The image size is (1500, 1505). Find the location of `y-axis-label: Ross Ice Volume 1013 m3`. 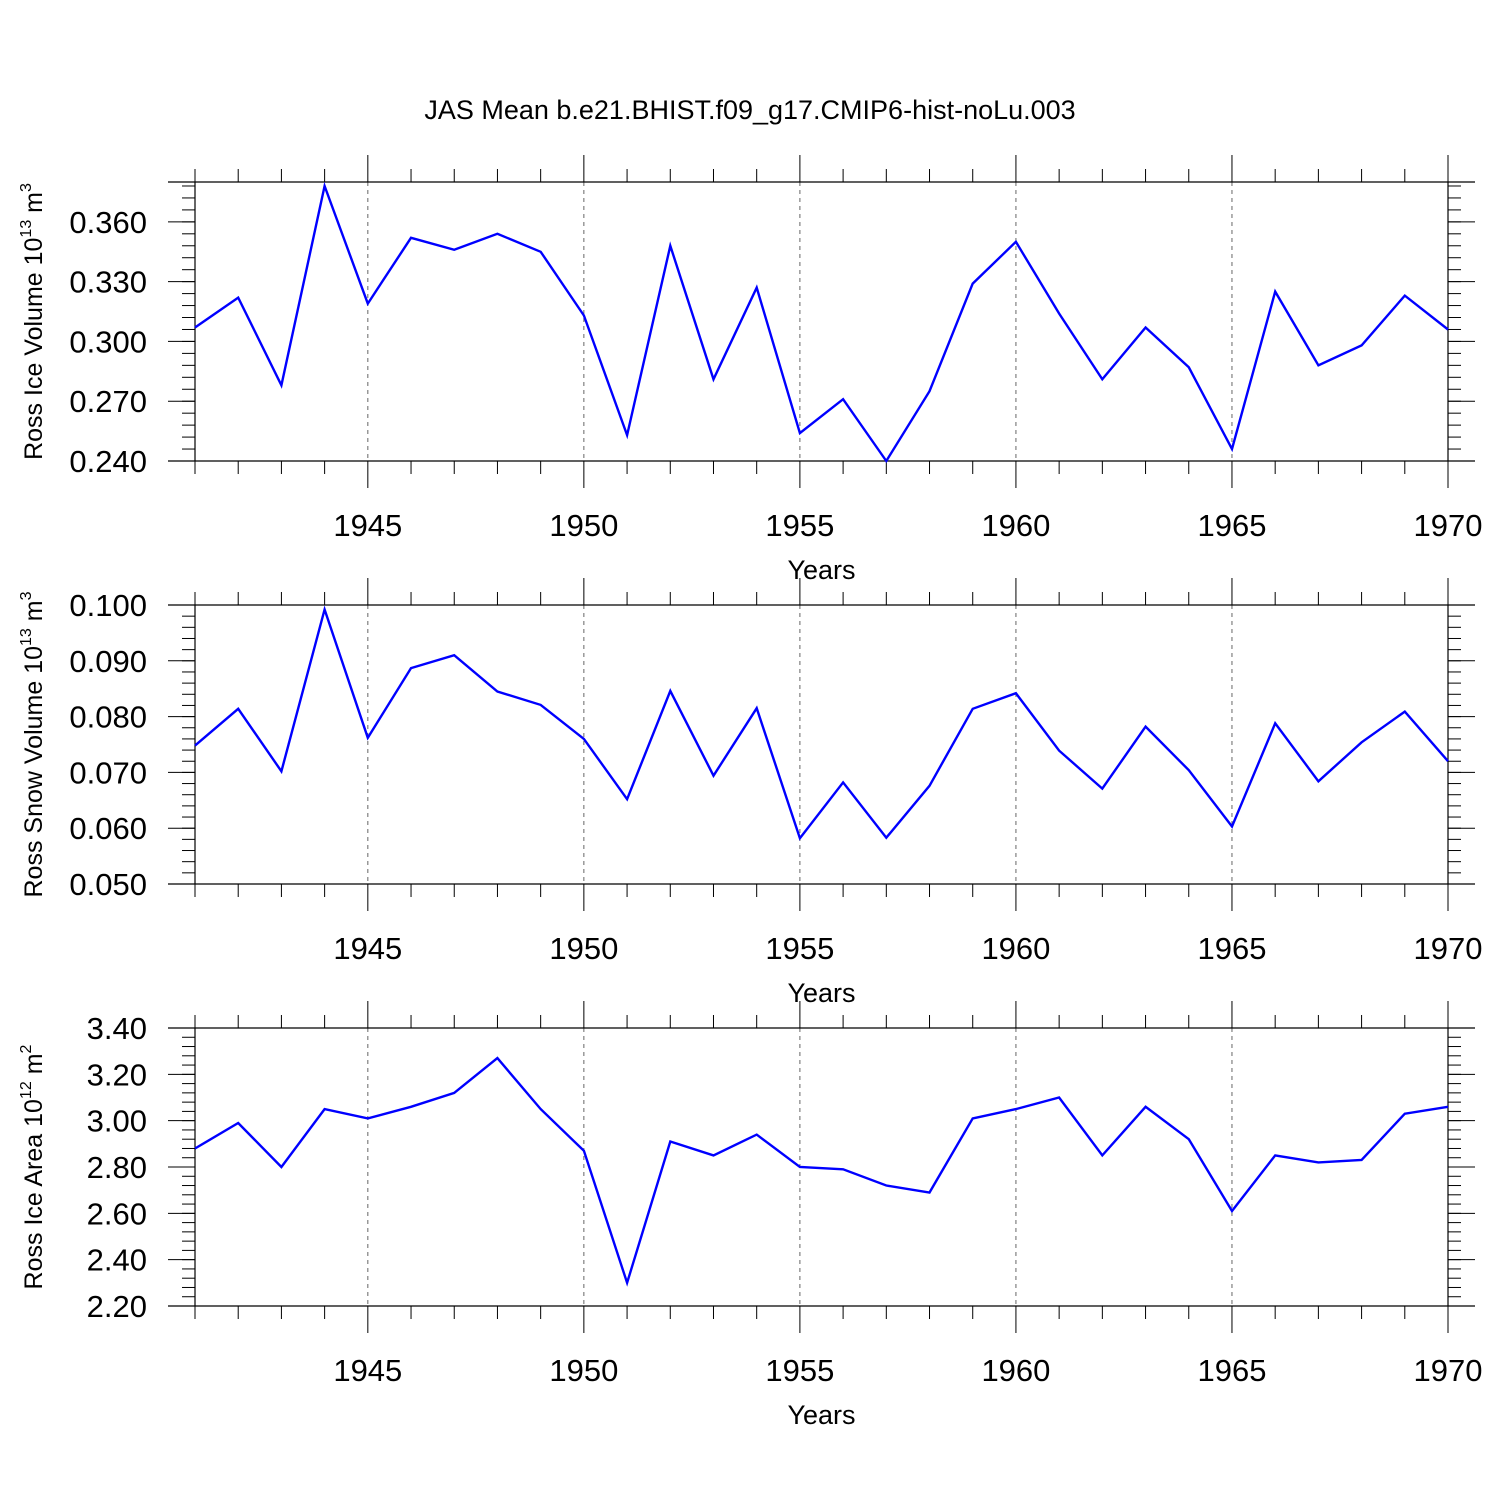

y-axis-label: Ross Ice Volume 1013 m3 is located at coordinates (33, 321).